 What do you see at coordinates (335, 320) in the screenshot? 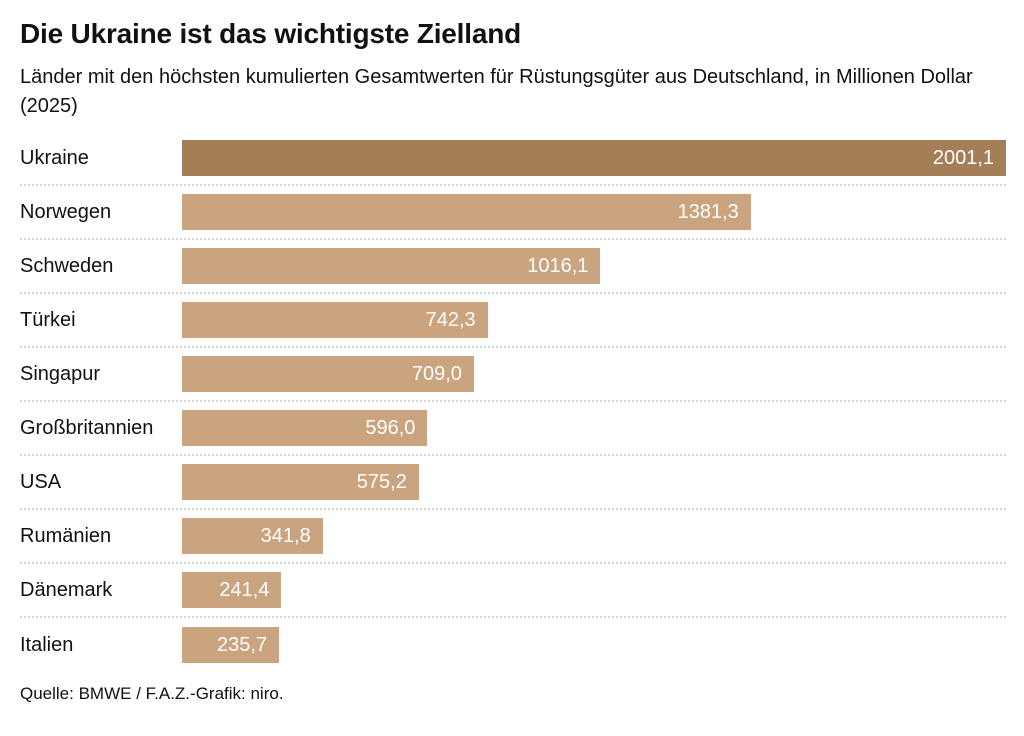
I see `bar: 742,3` at bounding box center [335, 320].